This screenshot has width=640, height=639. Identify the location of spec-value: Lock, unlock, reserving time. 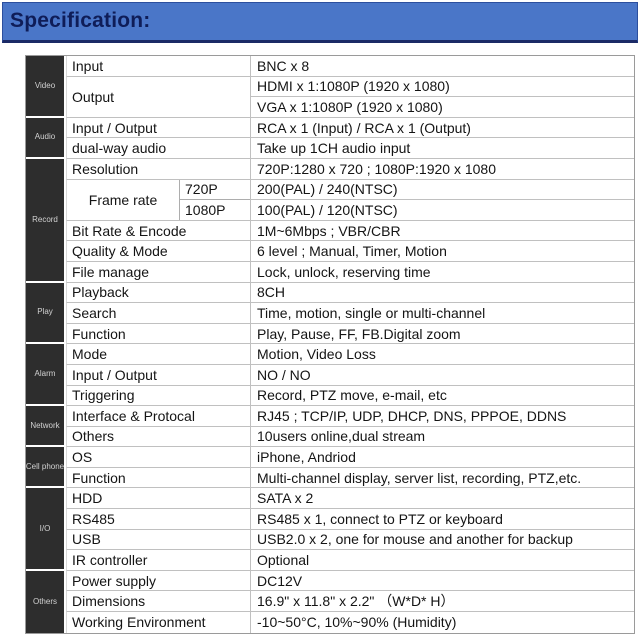
(442, 272).